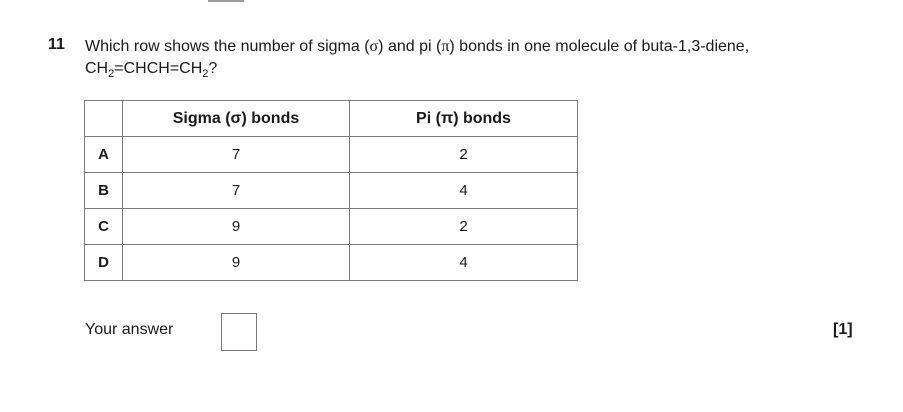 The width and height of the screenshot is (903, 412). I want to click on table-row: B 7 4, so click(331, 190).